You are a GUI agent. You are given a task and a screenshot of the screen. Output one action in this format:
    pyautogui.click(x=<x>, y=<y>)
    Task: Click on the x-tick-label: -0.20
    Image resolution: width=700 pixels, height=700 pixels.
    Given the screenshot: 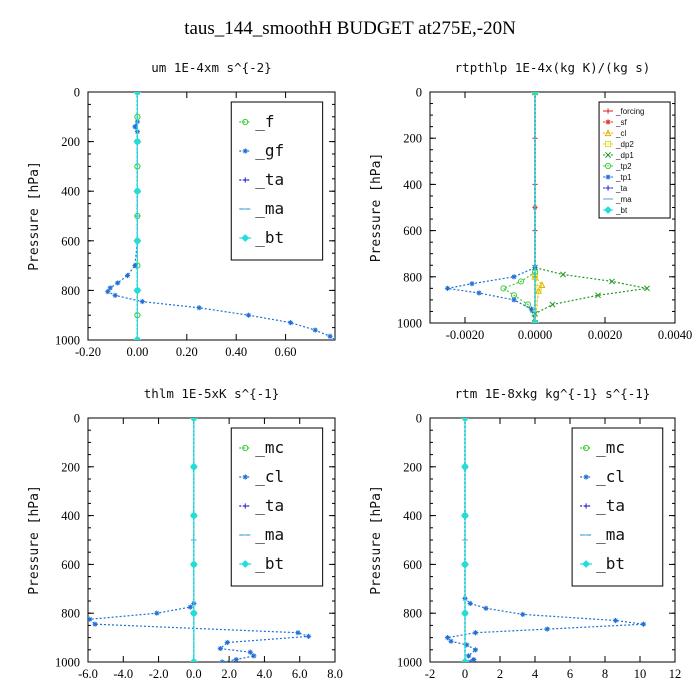 What is the action you would take?
    pyautogui.click(x=88, y=352)
    